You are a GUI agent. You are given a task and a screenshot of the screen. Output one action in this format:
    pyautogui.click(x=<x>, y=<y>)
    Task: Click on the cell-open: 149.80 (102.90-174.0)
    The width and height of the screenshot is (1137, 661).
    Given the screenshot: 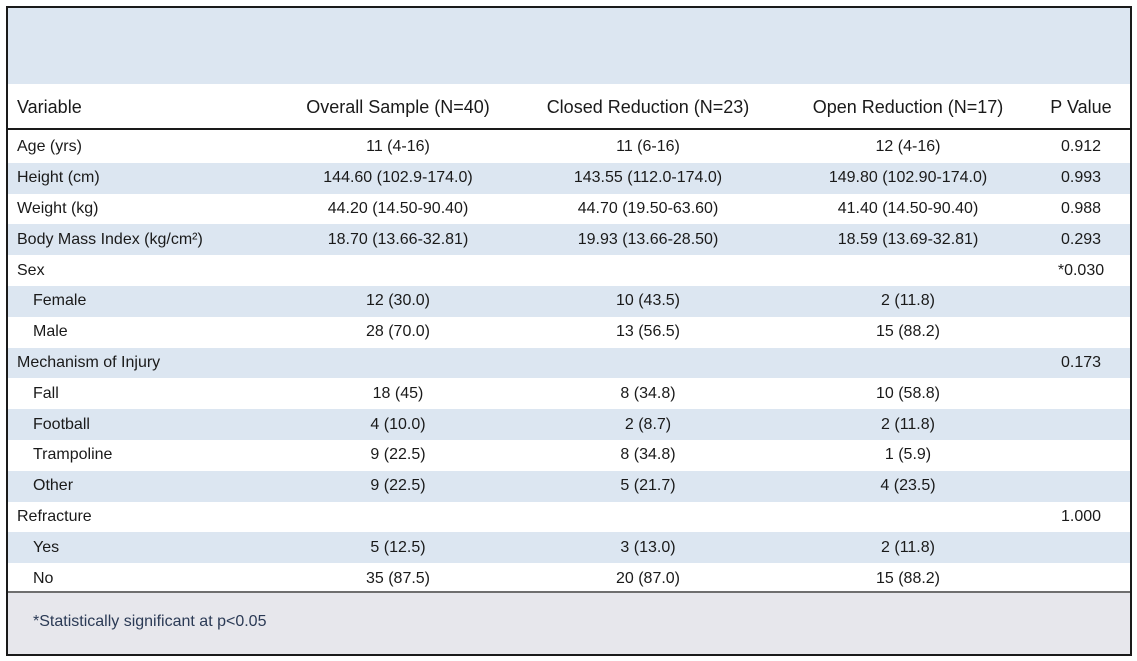 What is the action you would take?
    pyautogui.click(x=908, y=178)
    